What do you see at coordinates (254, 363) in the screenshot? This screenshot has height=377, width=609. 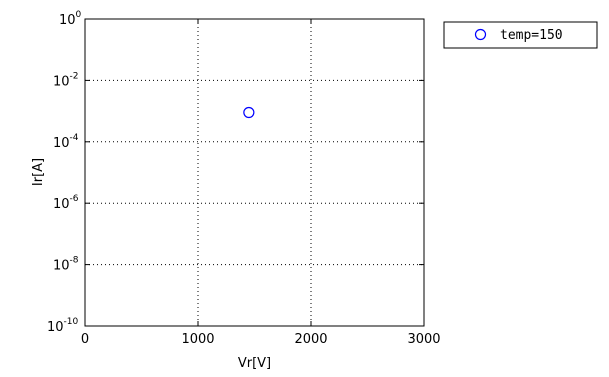 I see `x-axis-label: Vr[V]` at bounding box center [254, 363].